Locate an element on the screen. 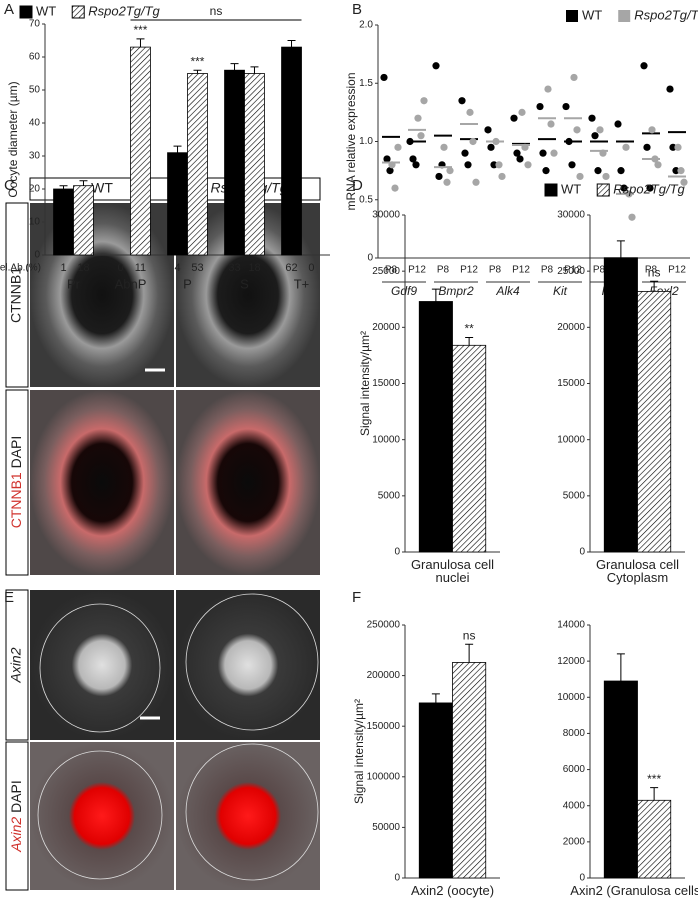 This screenshot has width=698, height=899. y-axis-label: Signal intensity/µm² is located at coordinates (359, 751).